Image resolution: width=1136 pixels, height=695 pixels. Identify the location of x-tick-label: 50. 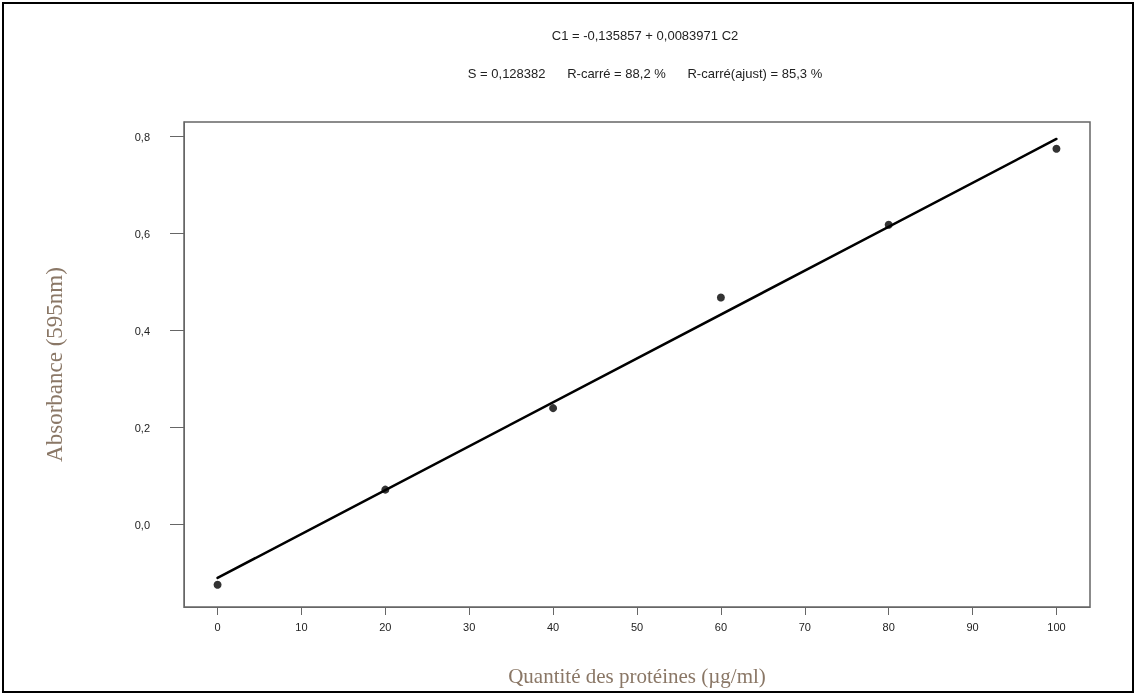
(637, 626).